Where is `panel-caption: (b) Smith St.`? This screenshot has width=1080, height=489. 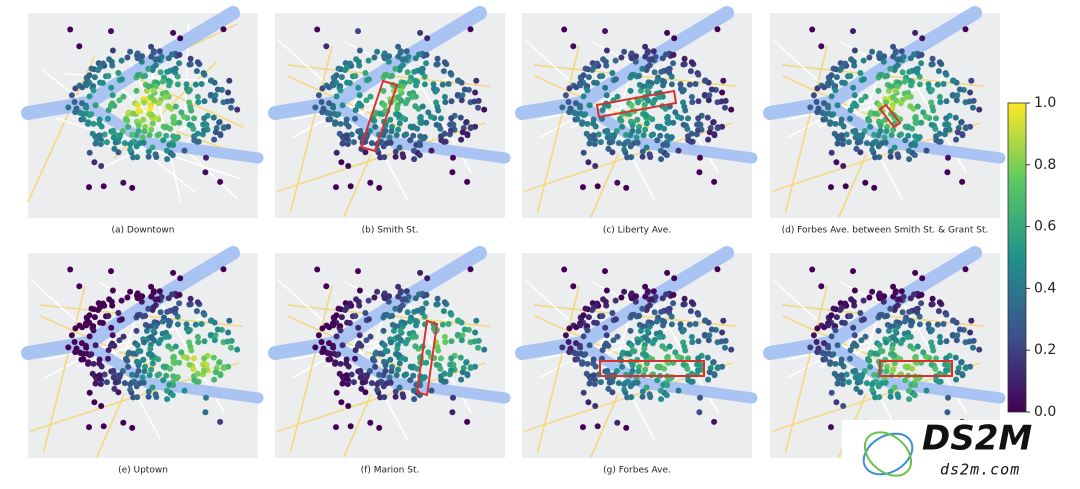 panel-caption: (b) Smith St. is located at coordinates (390, 231).